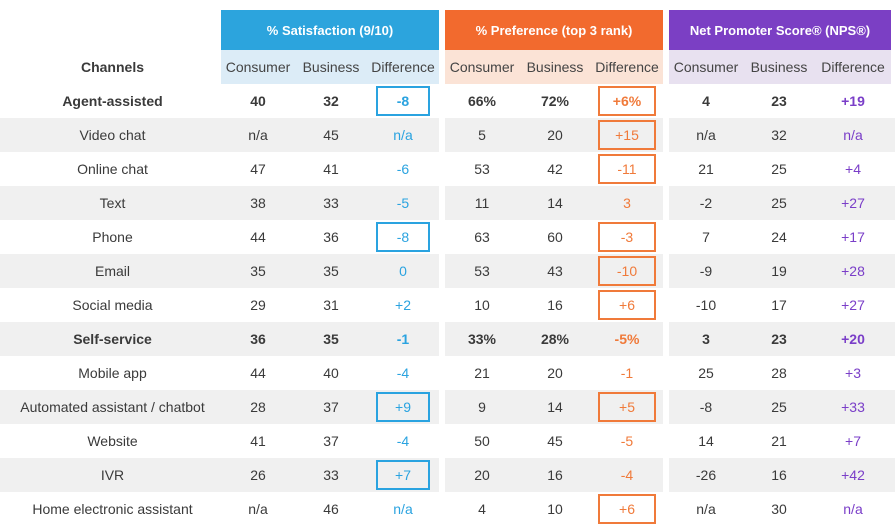  What do you see at coordinates (331, 135) in the screenshot?
I see `sat-business-cell: 45` at bounding box center [331, 135].